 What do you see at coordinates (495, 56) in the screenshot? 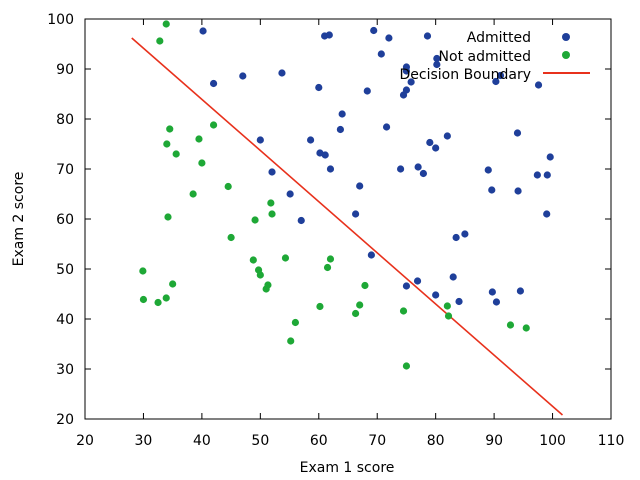
I see `legend: Admitted Not admitted Decision Boundary` at bounding box center [495, 56].